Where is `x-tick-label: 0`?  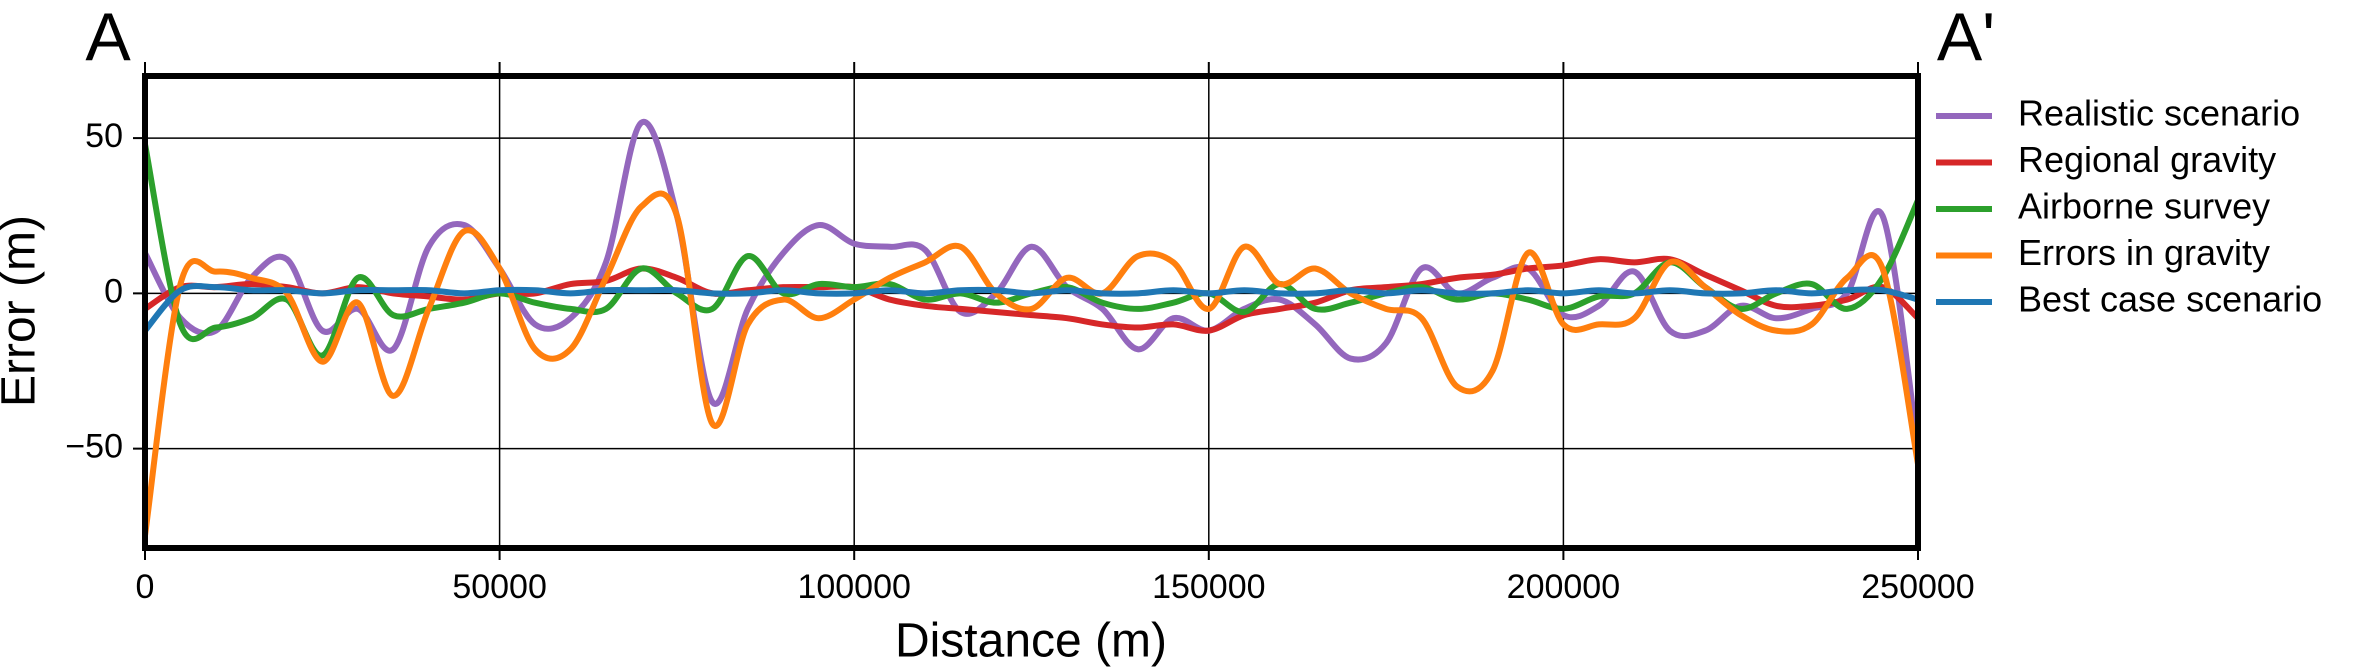 x-tick-label: 0 is located at coordinates (145, 587).